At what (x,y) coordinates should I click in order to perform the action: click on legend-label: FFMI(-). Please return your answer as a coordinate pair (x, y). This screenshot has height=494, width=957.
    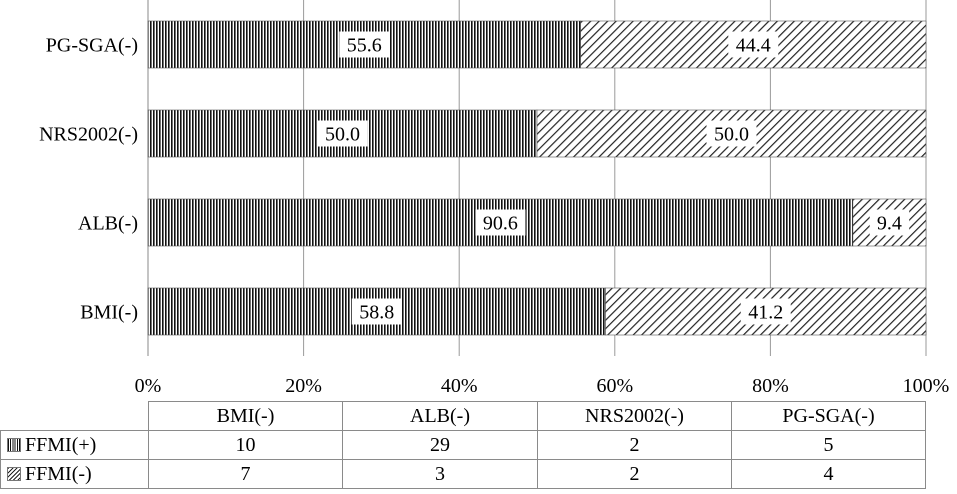
    Looking at the image, I should click on (58, 474).